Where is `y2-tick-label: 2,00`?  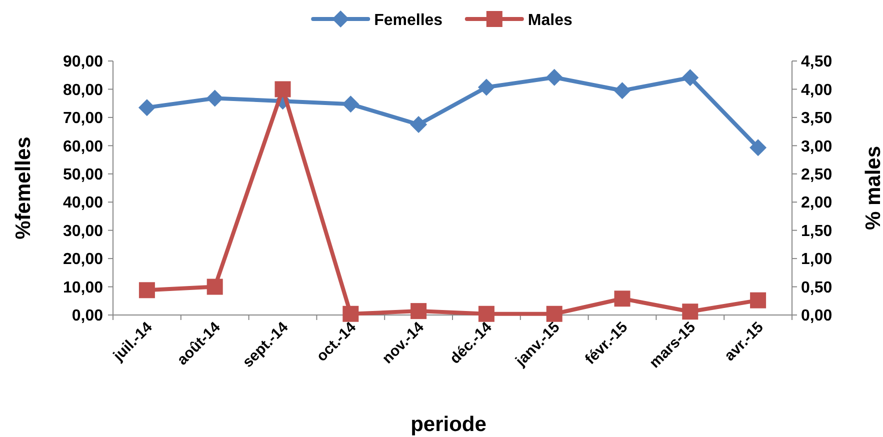 y2-tick-label: 2,00 is located at coordinates (816, 203).